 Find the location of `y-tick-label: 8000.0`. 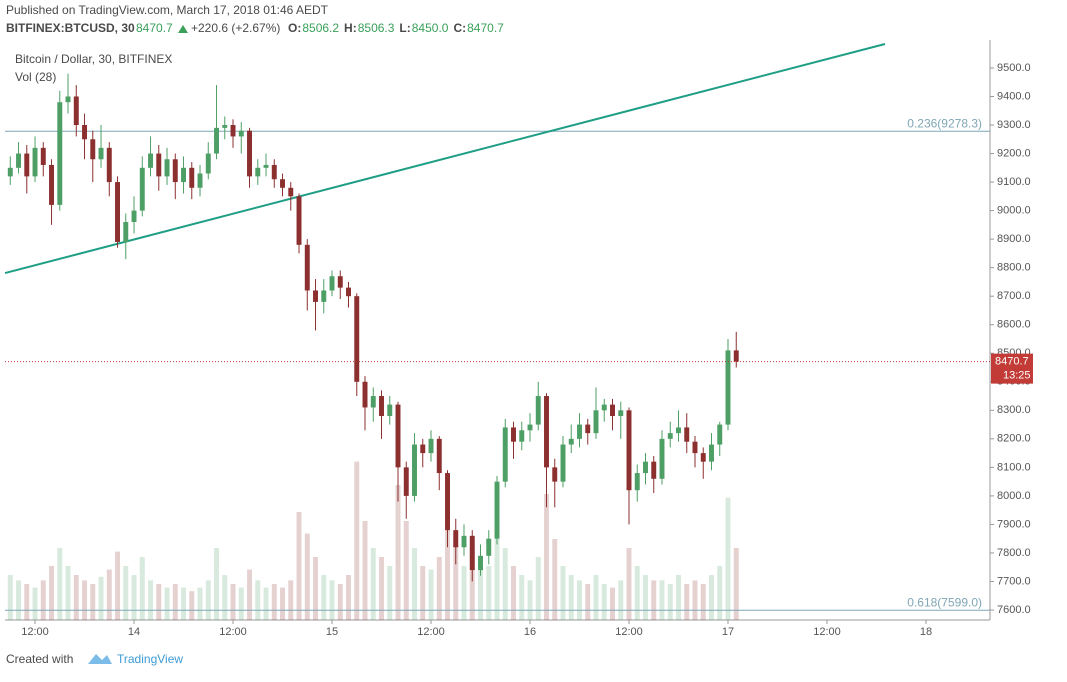

y-tick-label: 8000.0 is located at coordinates (1014, 496).